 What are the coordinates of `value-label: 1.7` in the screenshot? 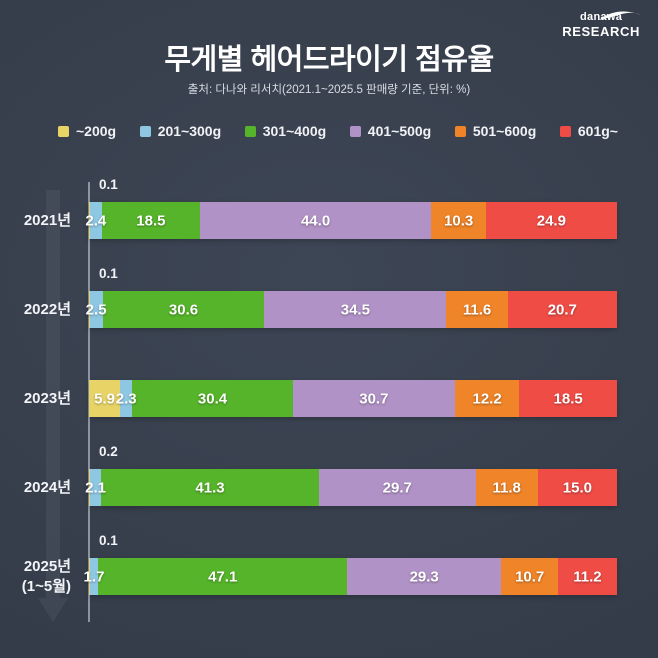 It's located at (94, 576).